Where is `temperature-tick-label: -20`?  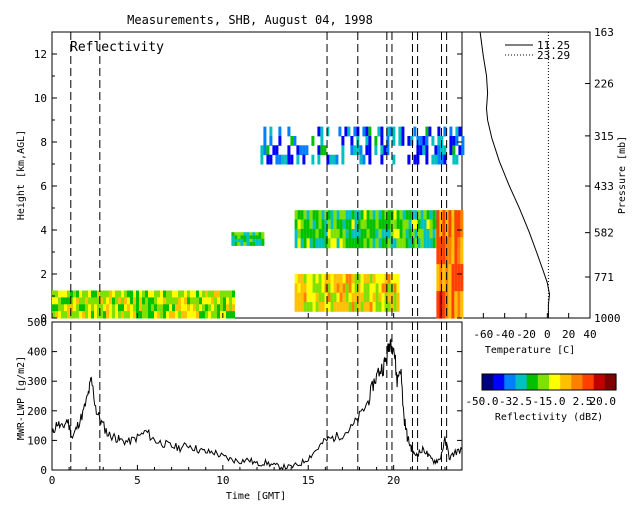
temperature-tick-label: -20 is located at coordinates (526, 334).